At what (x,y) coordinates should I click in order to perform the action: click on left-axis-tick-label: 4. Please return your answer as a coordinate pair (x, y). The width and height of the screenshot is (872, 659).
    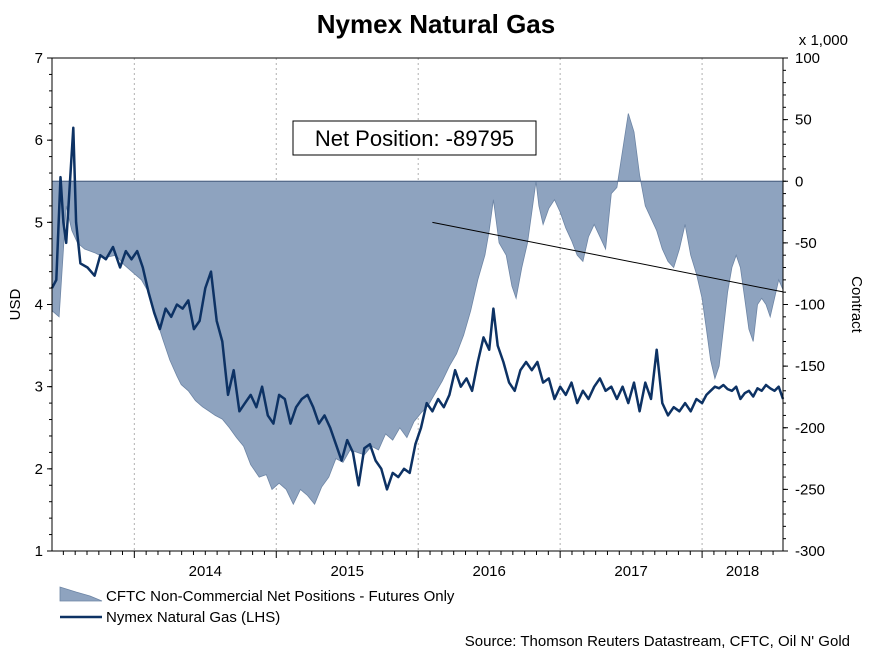
    Looking at the image, I should click on (39, 305).